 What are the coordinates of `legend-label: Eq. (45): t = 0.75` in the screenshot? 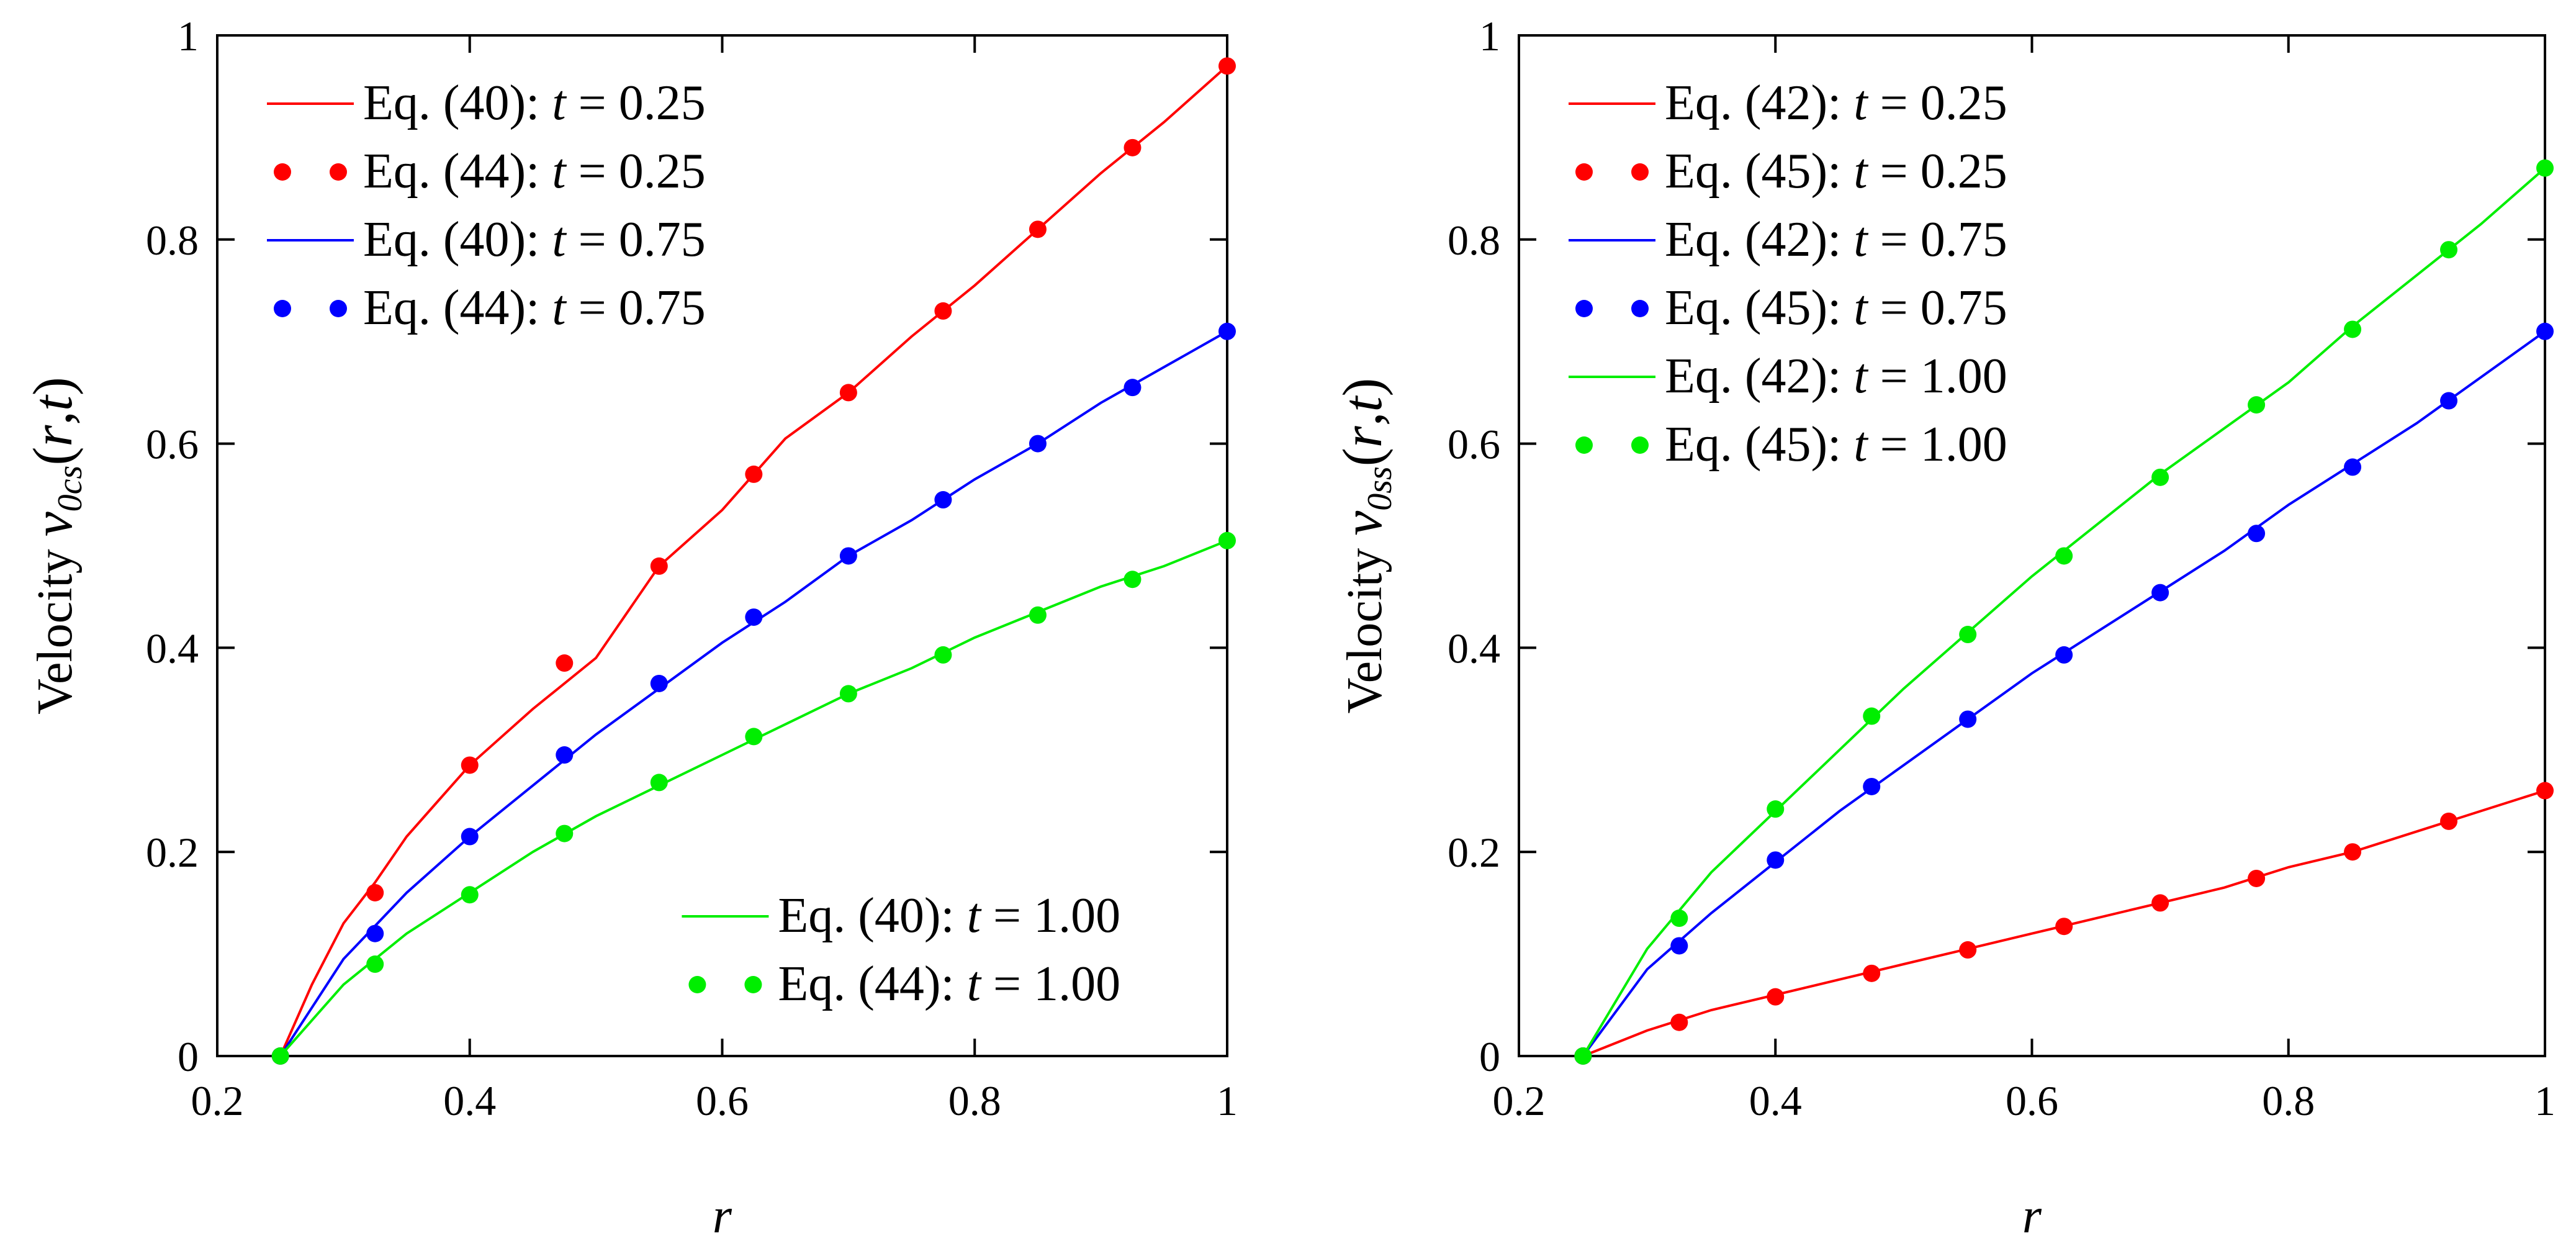 It's located at (1836, 308).